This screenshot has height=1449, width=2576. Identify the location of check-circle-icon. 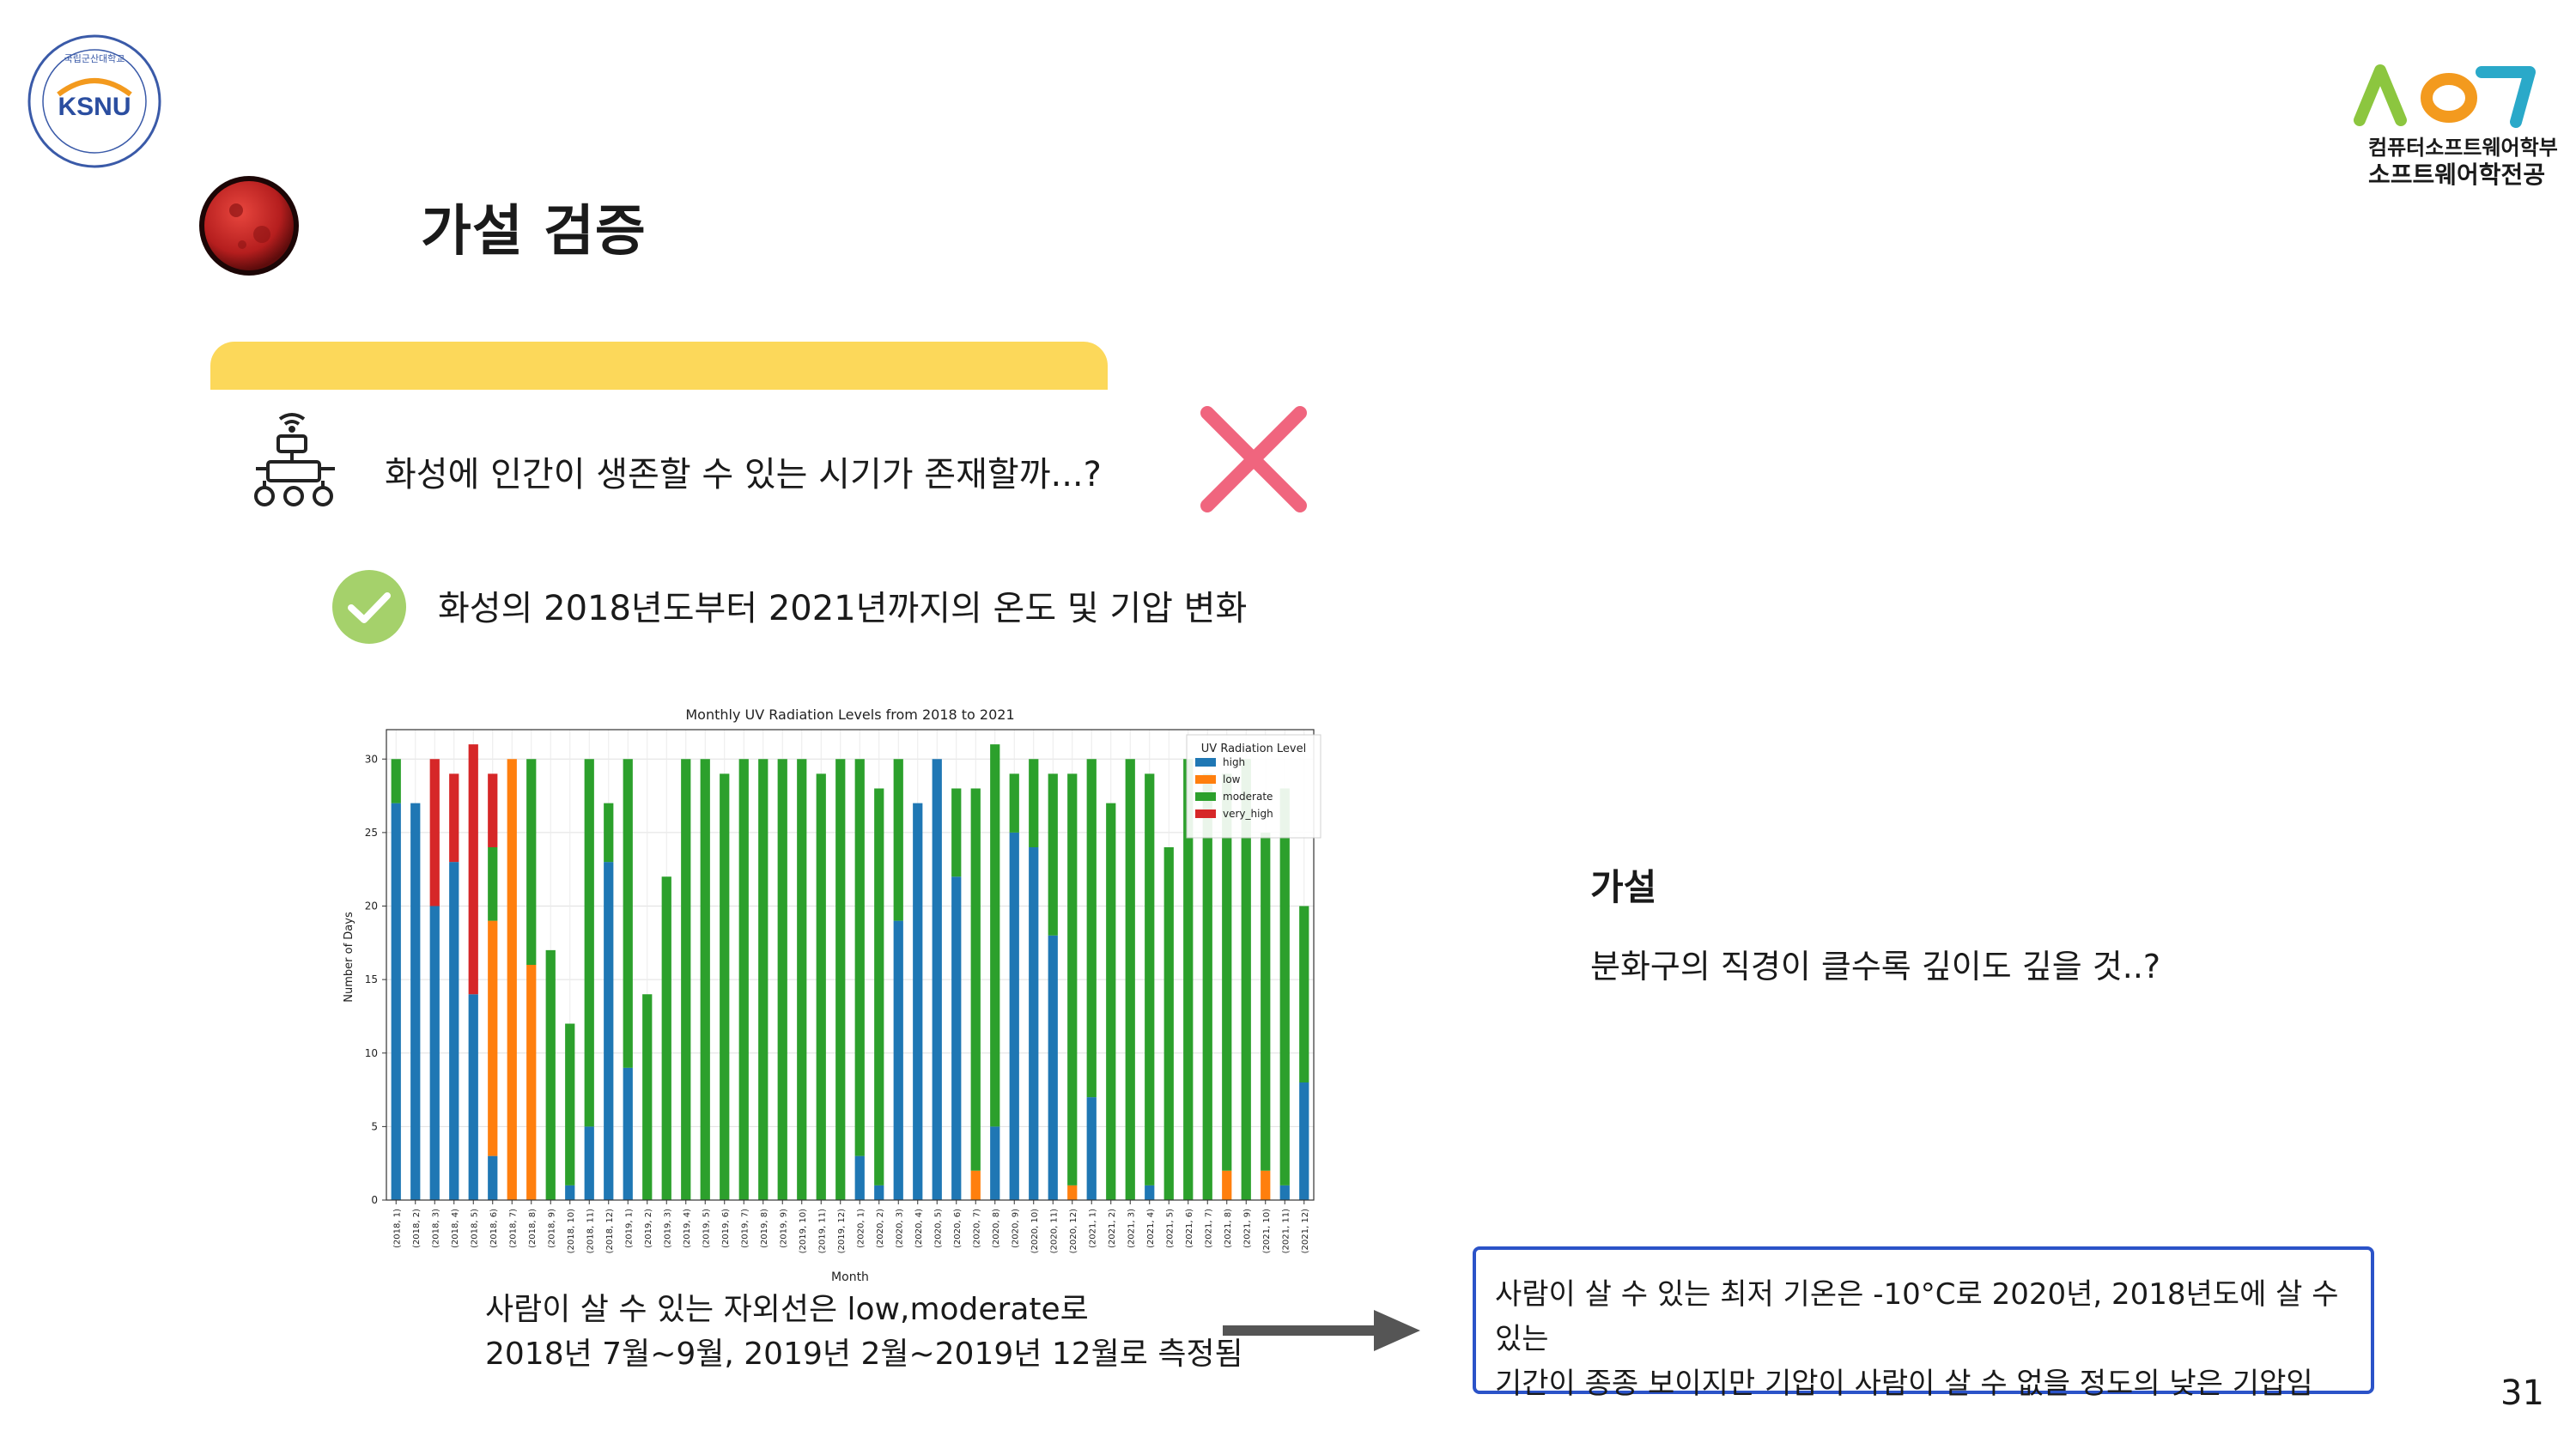
(369, 607).